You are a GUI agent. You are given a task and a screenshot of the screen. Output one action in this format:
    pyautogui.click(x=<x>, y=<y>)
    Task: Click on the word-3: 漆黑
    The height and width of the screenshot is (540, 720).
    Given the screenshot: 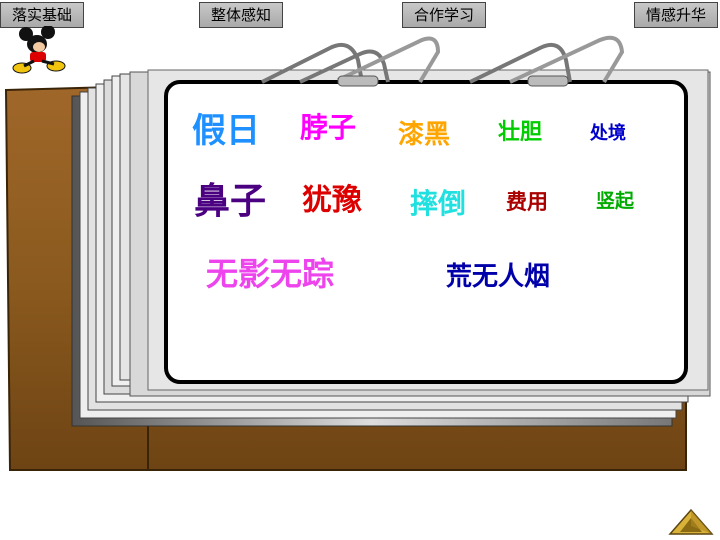 What is the action you would take?
    pyautogui.click(x=424, y=135)
    